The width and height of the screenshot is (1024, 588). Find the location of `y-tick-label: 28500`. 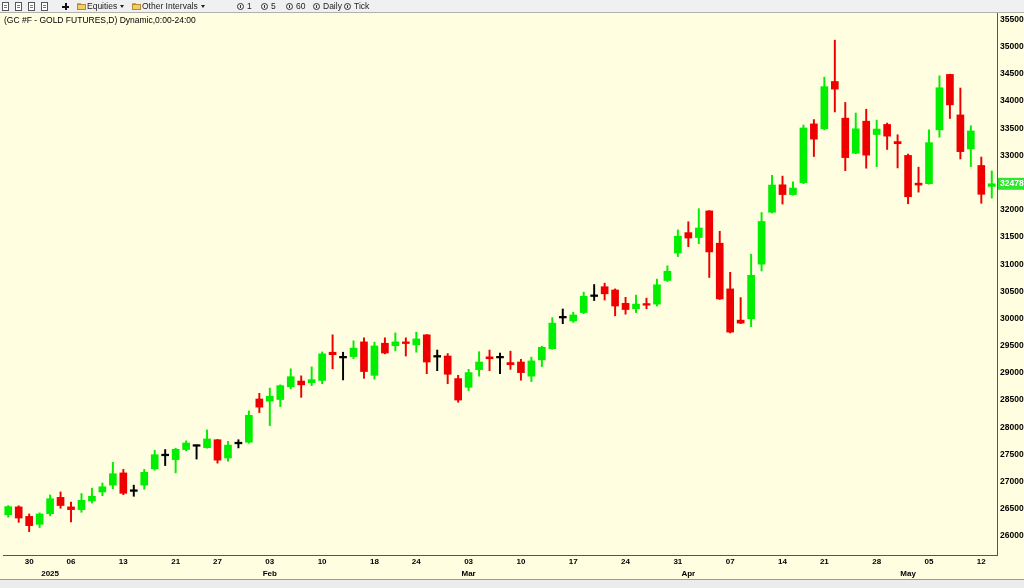

y-tick-label: 28500 is located at coordinates (1012, 399).